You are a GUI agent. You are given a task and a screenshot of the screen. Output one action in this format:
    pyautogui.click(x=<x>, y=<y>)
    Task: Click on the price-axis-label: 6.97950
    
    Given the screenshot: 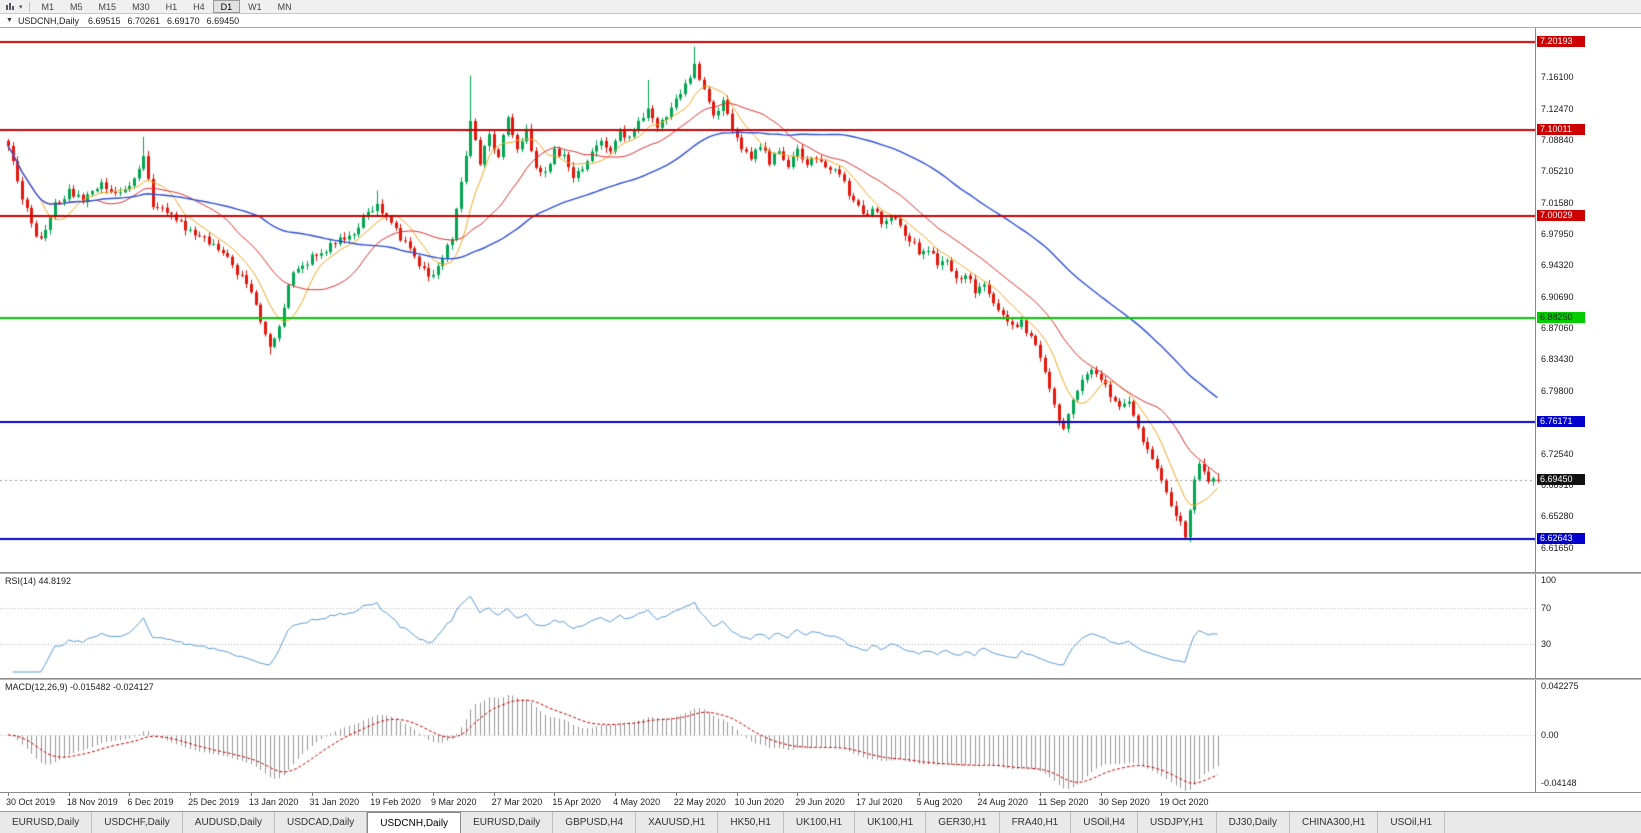 What is the action you would take?
    pyautogui.click(x=1557, y=234)
    